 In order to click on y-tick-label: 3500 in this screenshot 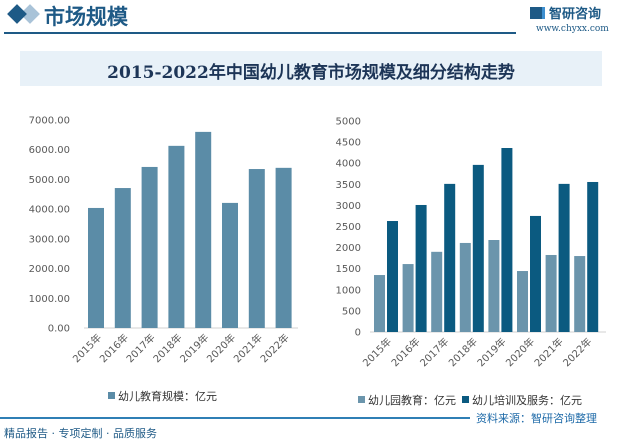, I will do `click(348, 185)`.